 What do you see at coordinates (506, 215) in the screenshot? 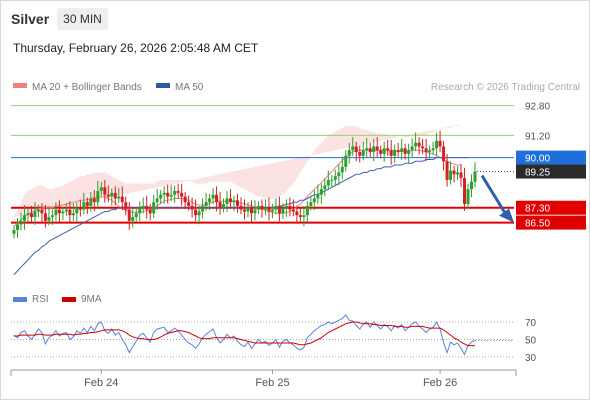
I see `projection-arrow-head` at bounding box center [506, 215].